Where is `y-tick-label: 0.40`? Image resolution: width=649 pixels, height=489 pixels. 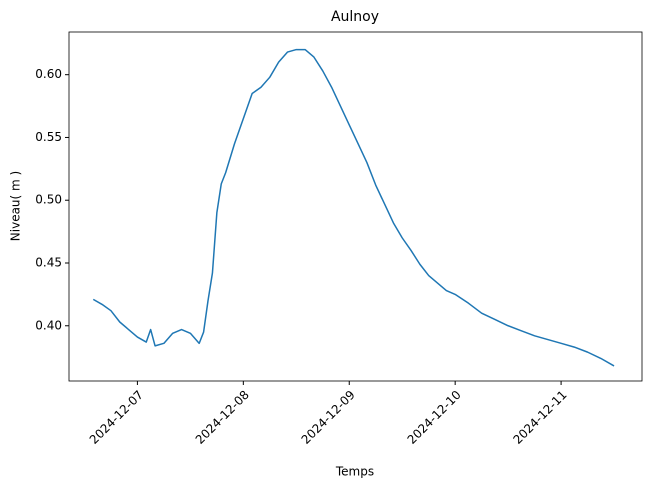
y-tick-label: 0.40 is located at coordinates (48, 325).